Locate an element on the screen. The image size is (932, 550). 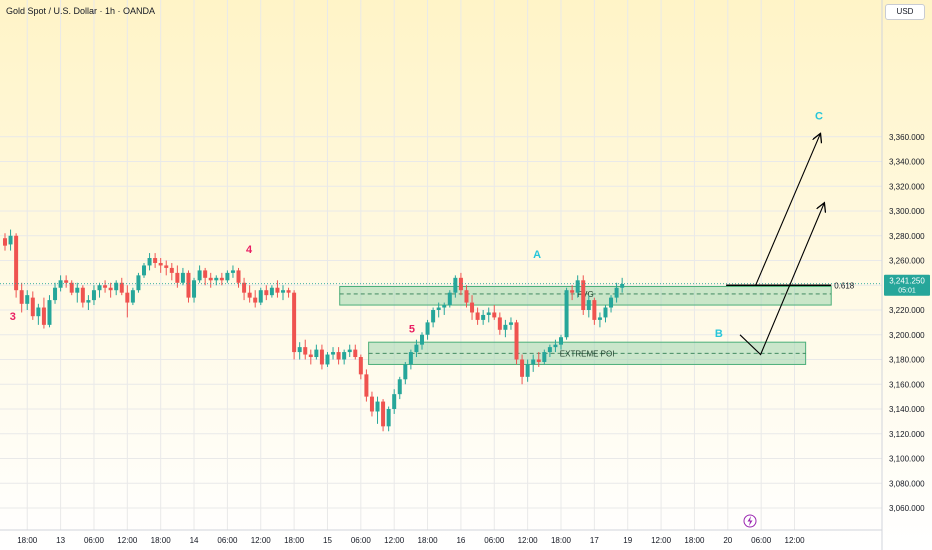
x-tick-label: 13 is located at coordinates (60, 540).